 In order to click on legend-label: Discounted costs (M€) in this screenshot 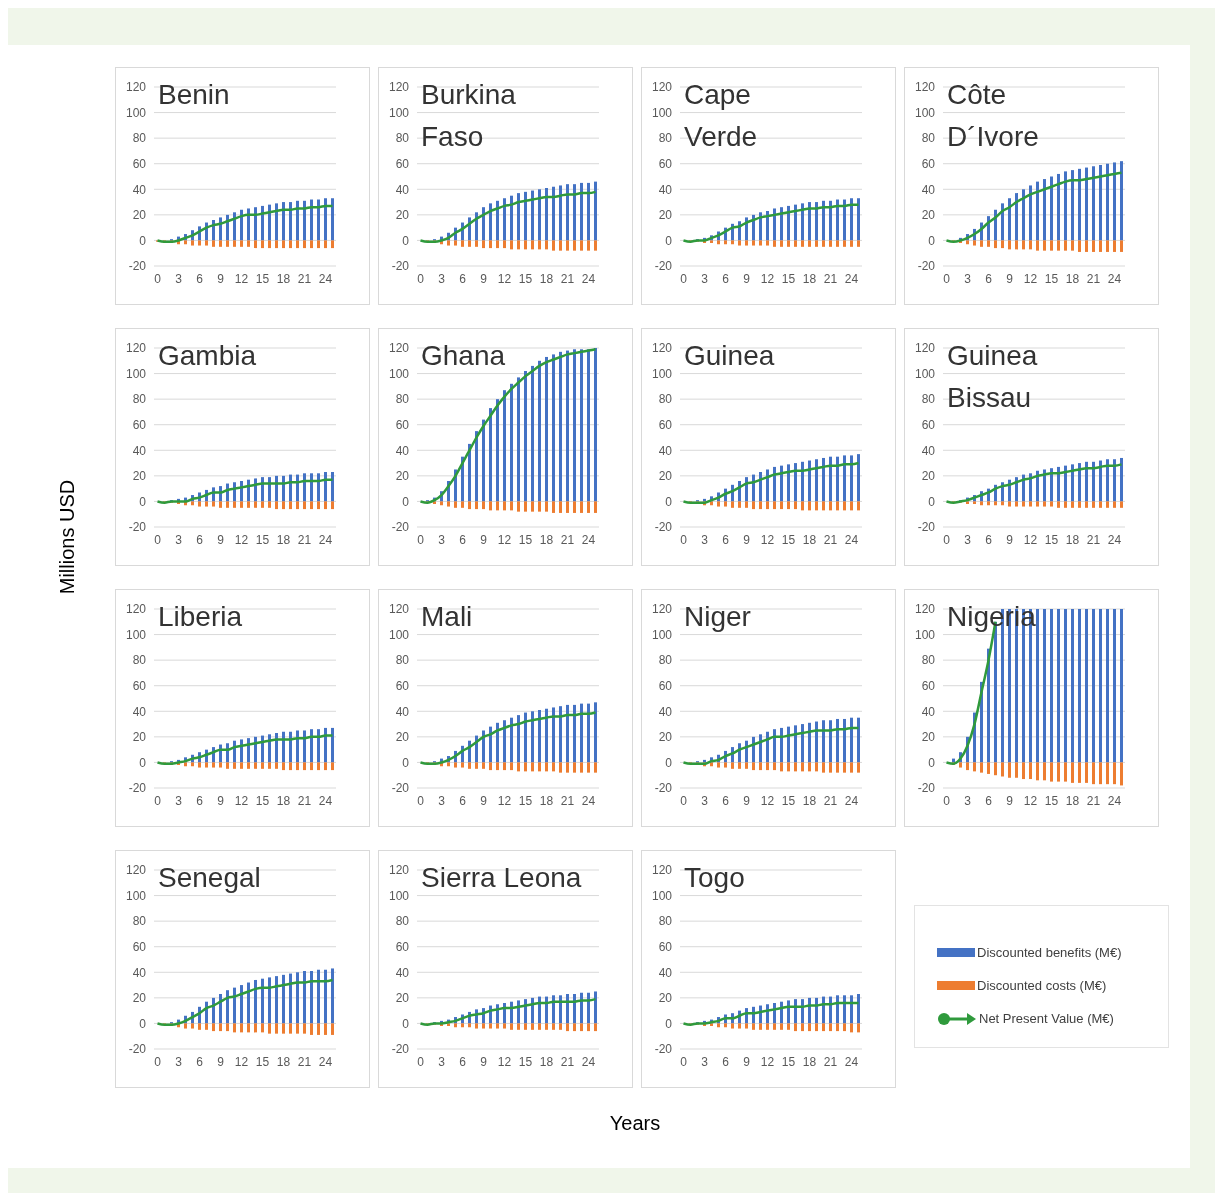, I will do `click(1042, 985)`.